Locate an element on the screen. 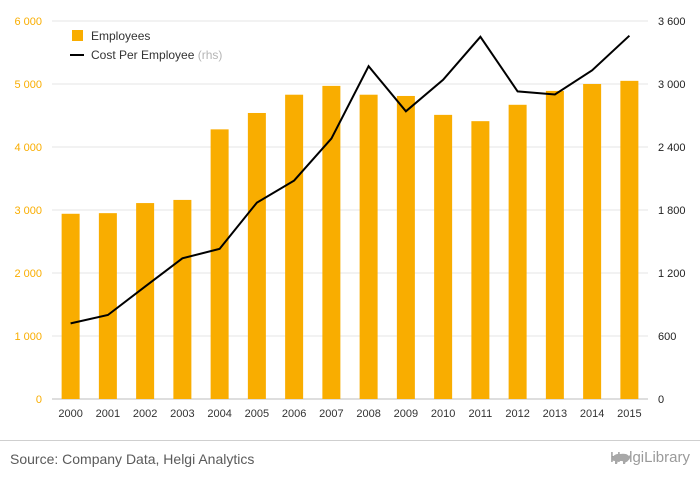 This screenshot has width=700, height=484. x-tick-label: 2011 is located at coordinates (481, 414).